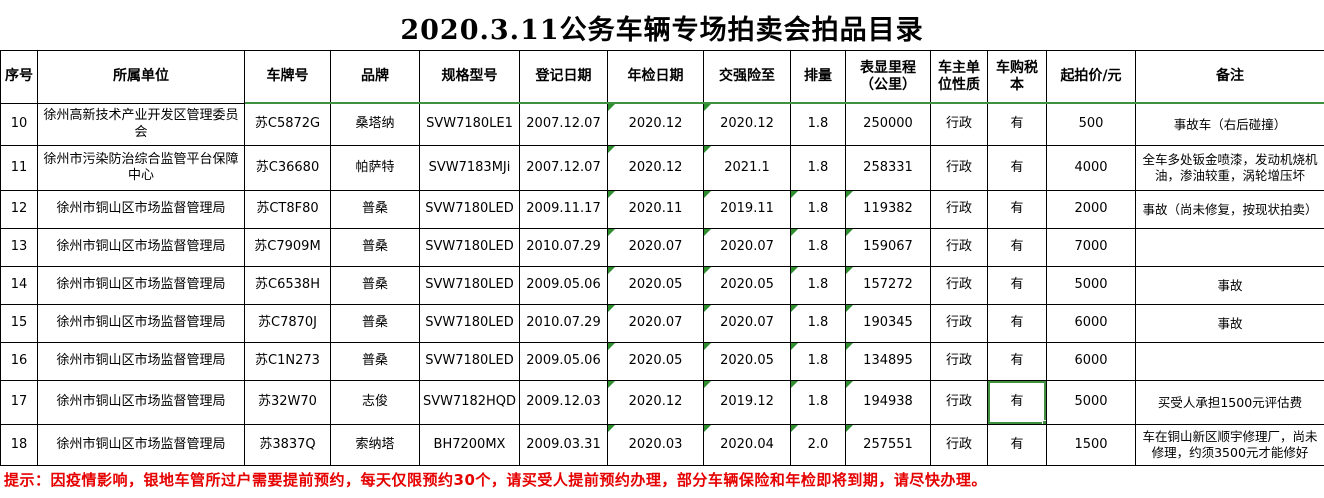 This screenshot has width=1324, height=498. What do you see at coordinates (655, 285) in the screenshot?
I see `cell-r14-inspection-date: 2020.05` at bounding box center [655, 285].